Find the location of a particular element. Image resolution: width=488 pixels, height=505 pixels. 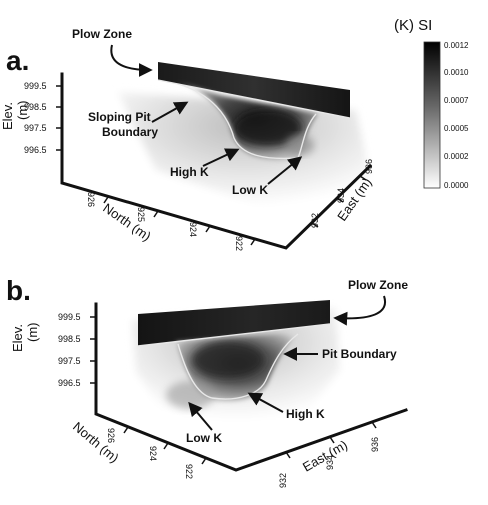

colorbar-tick: 0.0005 is located at coordinates (456, 128).